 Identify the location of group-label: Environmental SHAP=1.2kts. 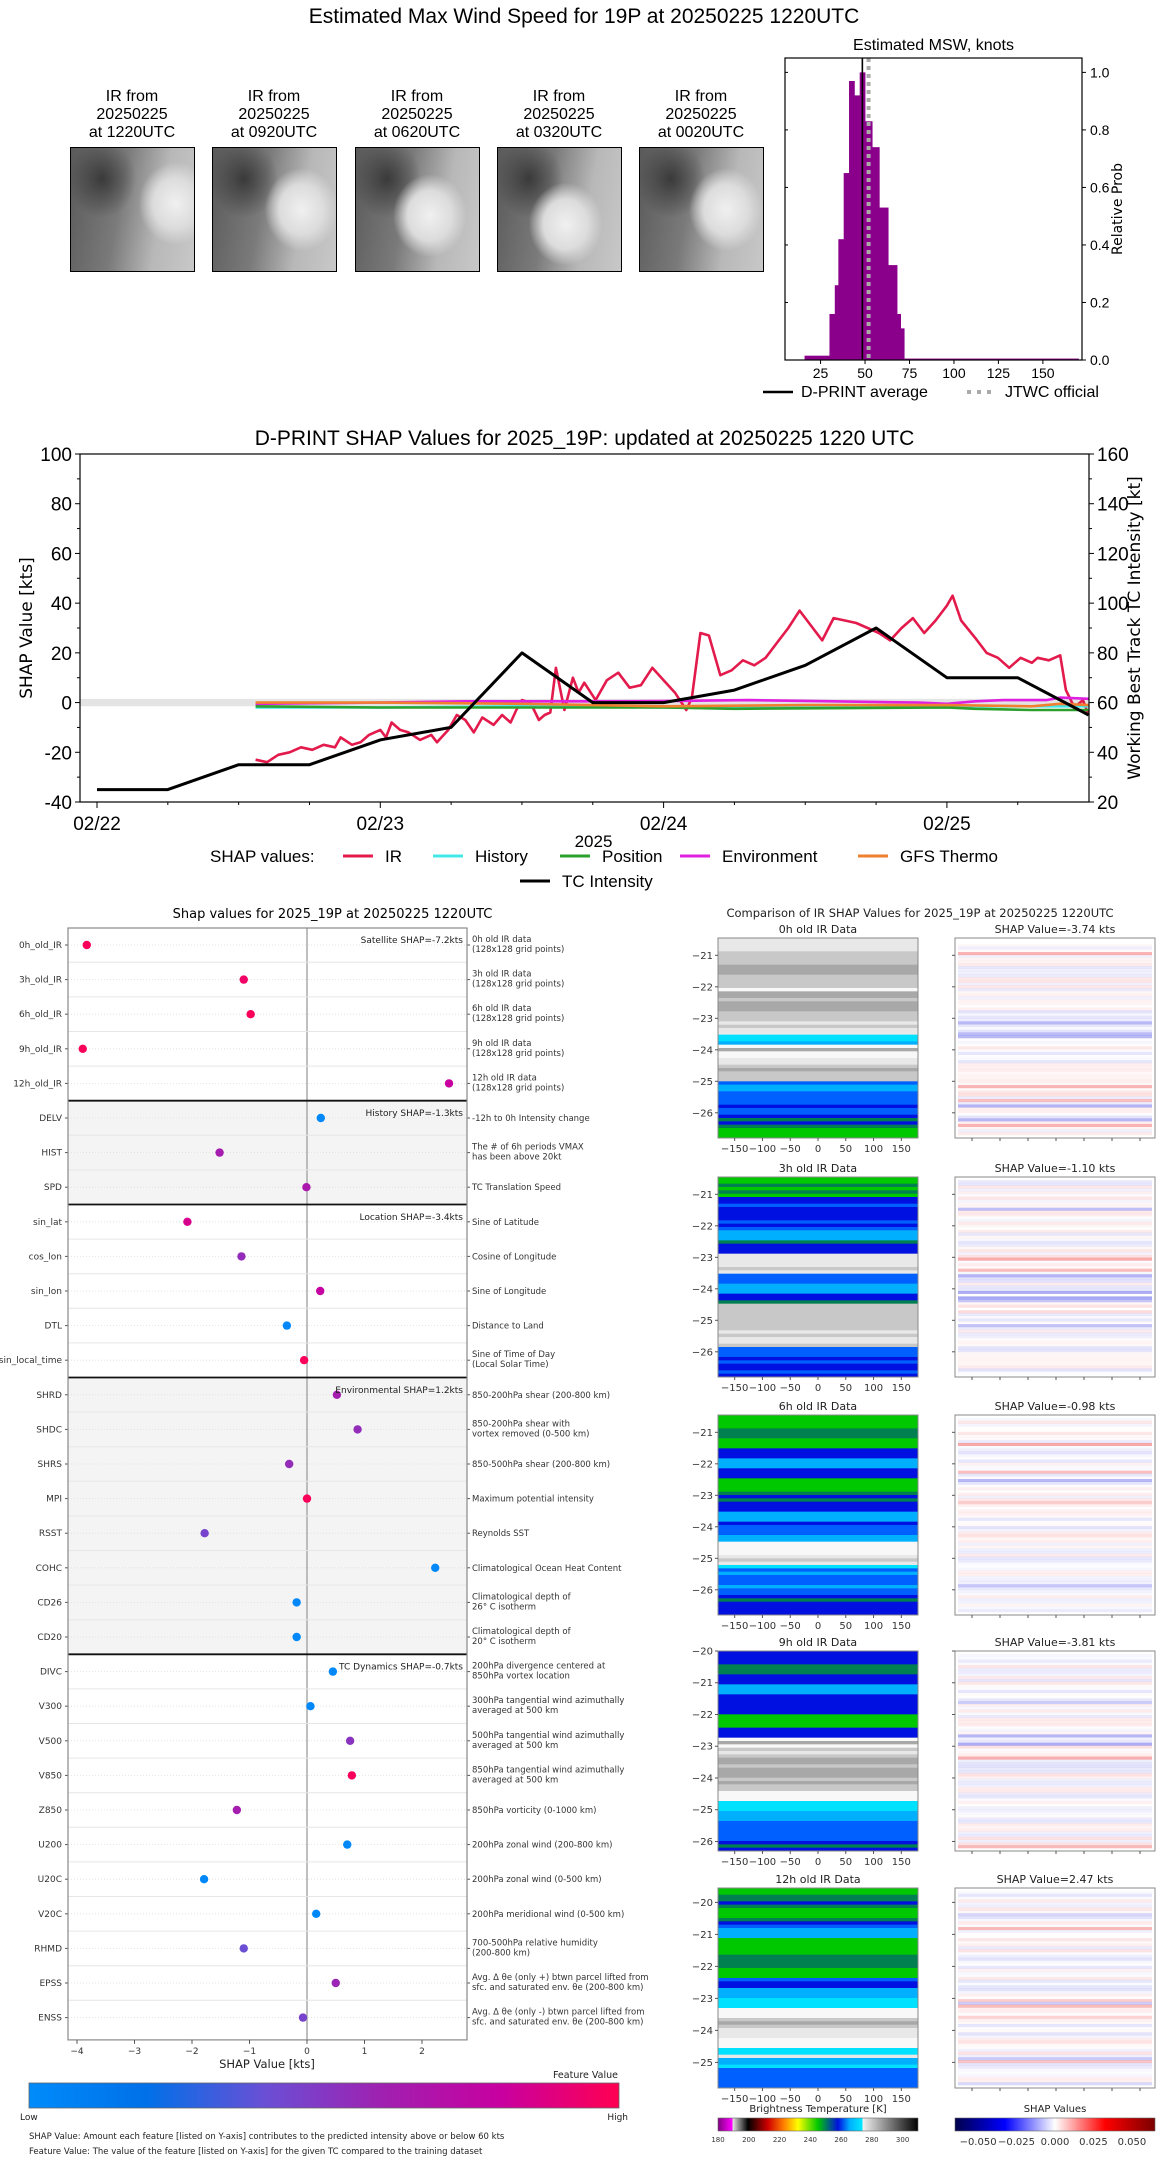
(399, 1391).